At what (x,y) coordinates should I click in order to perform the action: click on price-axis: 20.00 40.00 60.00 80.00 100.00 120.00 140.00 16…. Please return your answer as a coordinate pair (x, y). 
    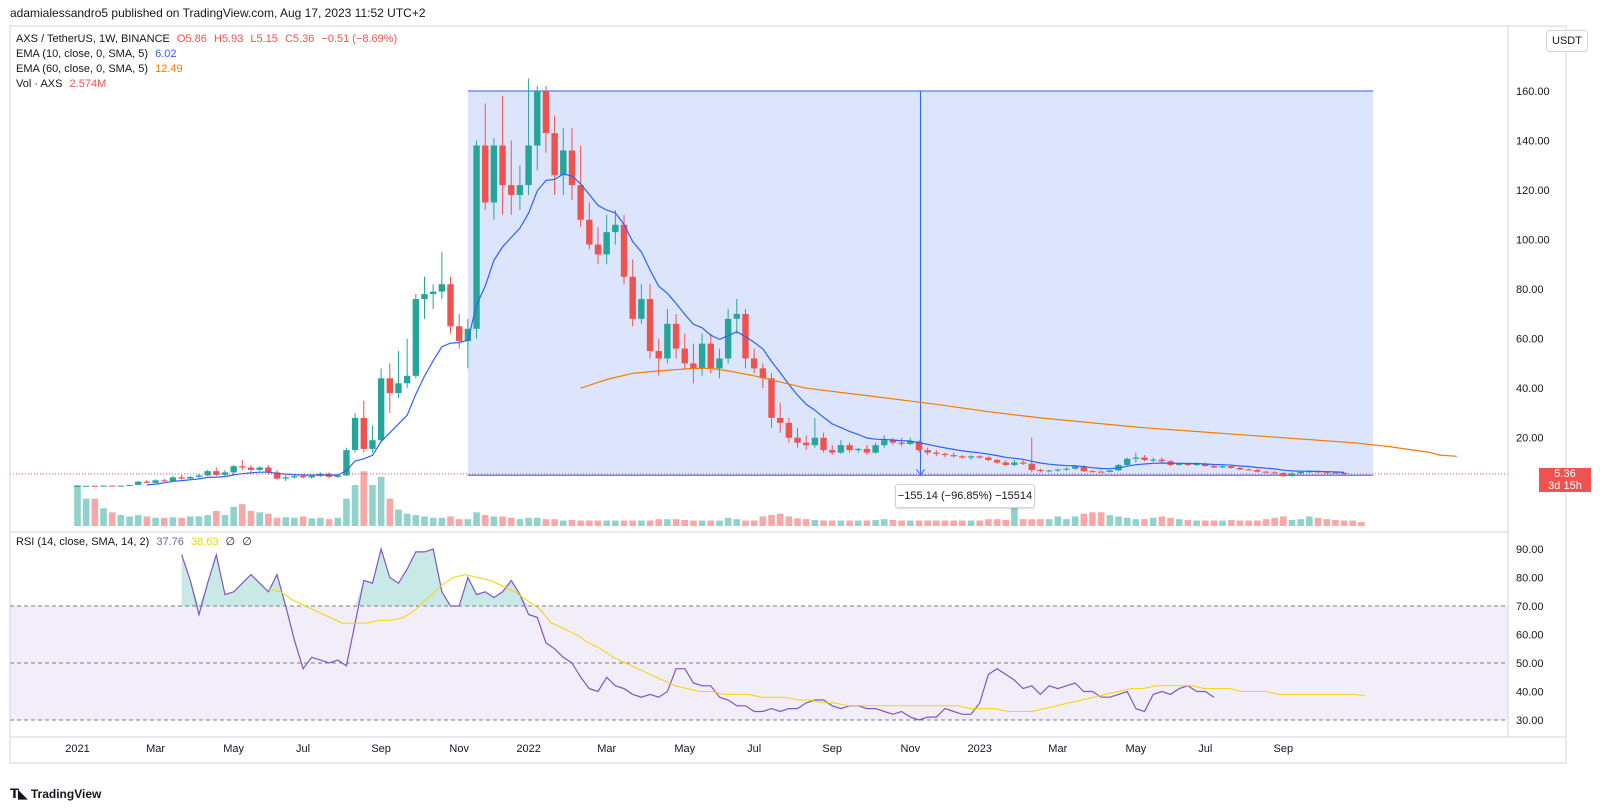
    Looking at the image, I should click on (1533, 265).